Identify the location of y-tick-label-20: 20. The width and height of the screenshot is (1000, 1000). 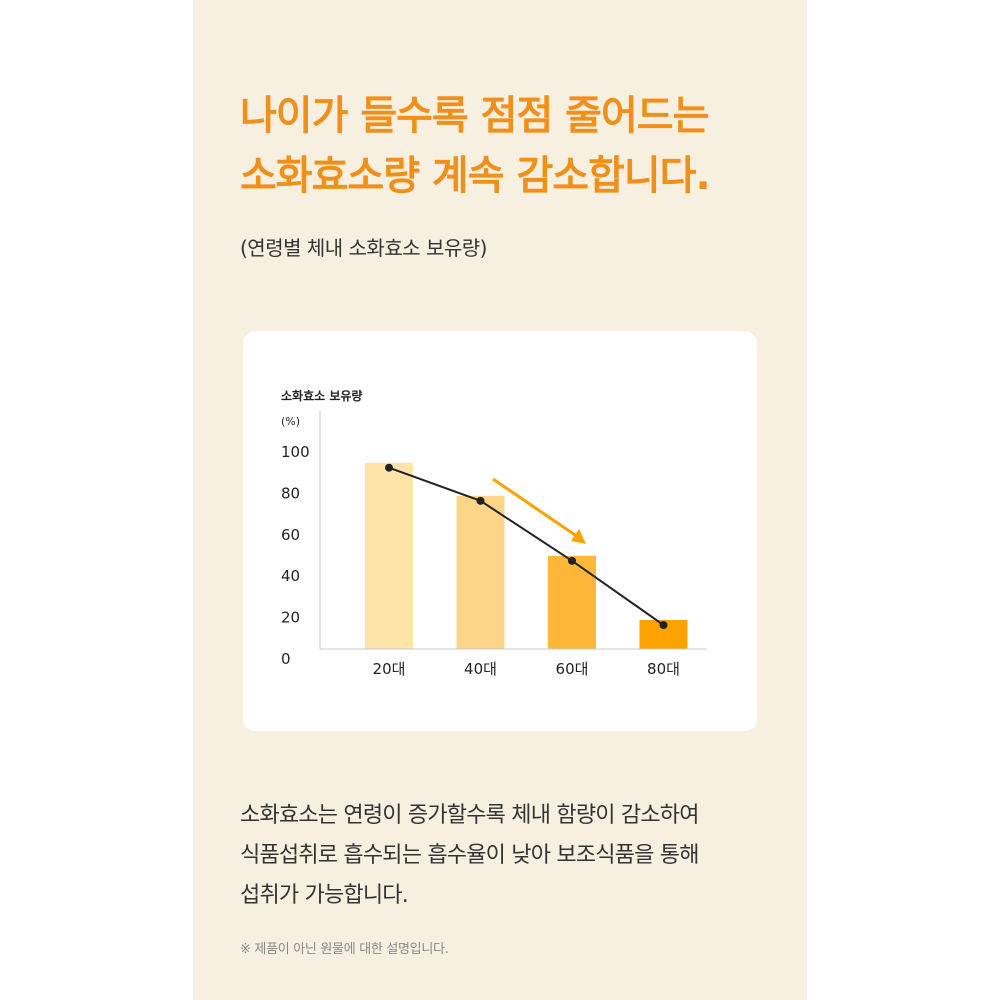
(290, 618).